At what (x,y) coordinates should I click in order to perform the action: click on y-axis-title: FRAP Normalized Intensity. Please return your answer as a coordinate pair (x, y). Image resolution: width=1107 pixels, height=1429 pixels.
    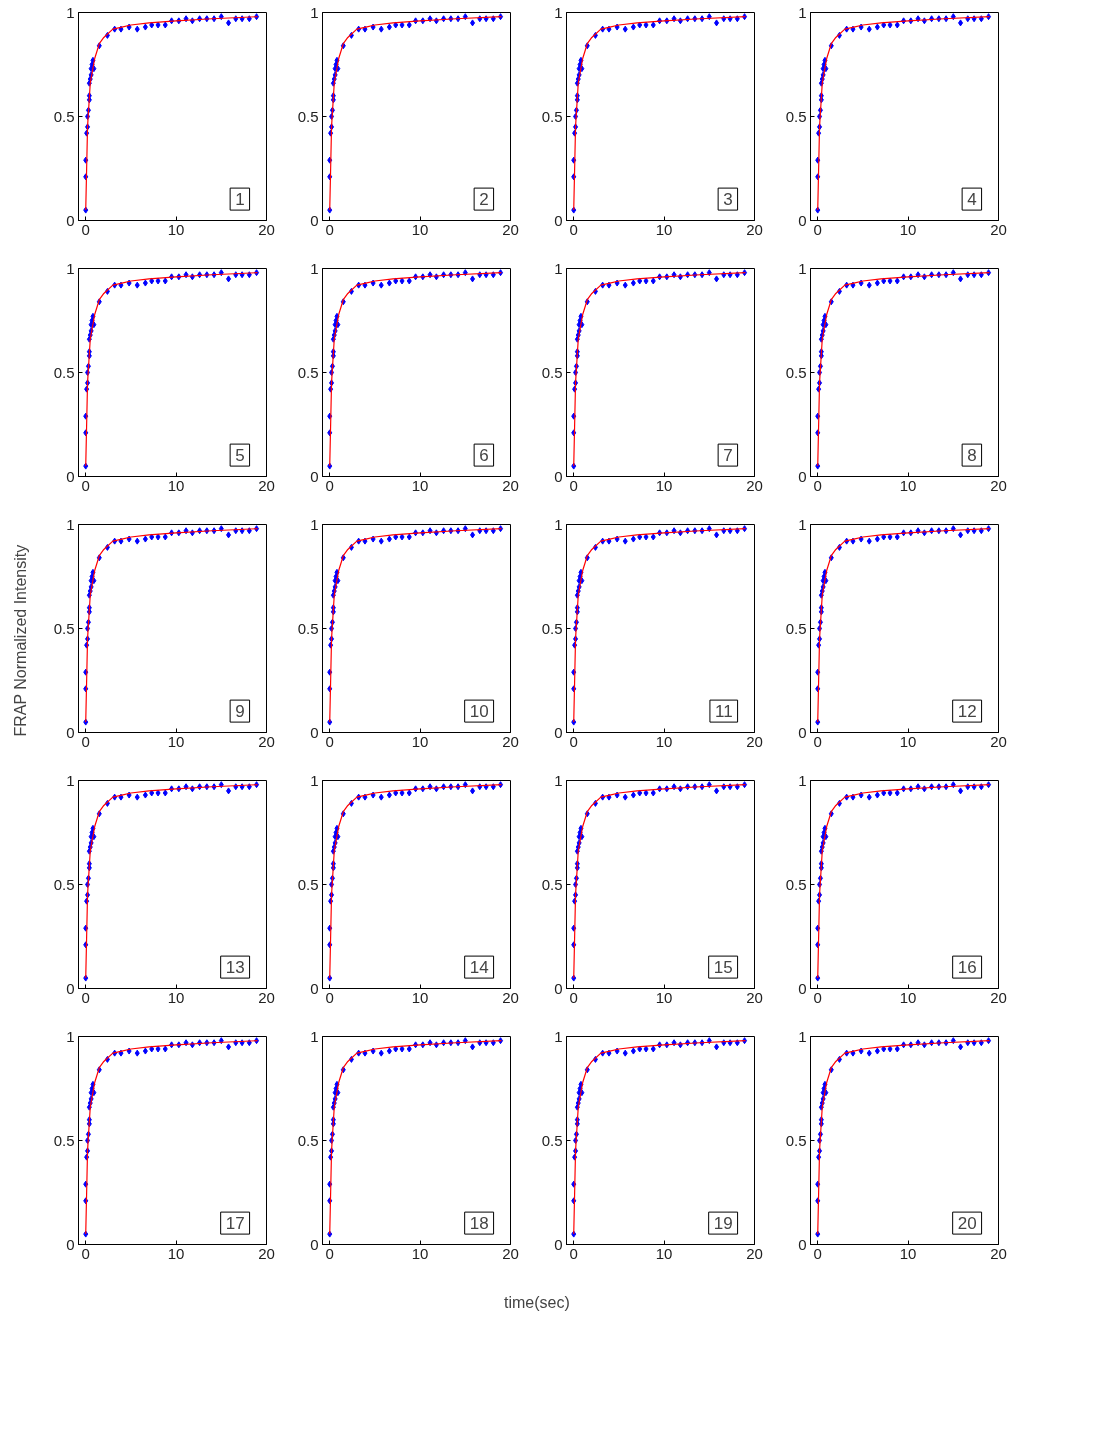
    Looking at the image, I should click on (20, 640).